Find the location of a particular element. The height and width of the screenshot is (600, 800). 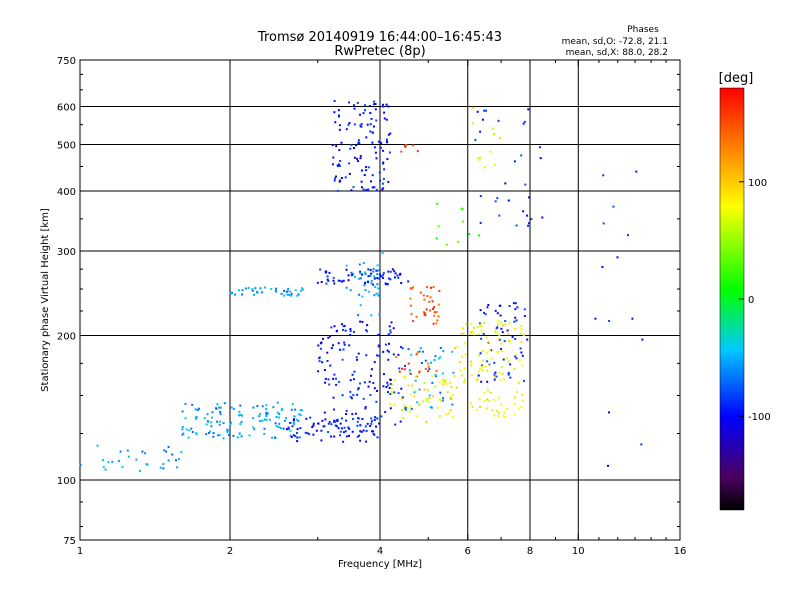

y-tick-label: 400 is located at coordinates (66, 192).